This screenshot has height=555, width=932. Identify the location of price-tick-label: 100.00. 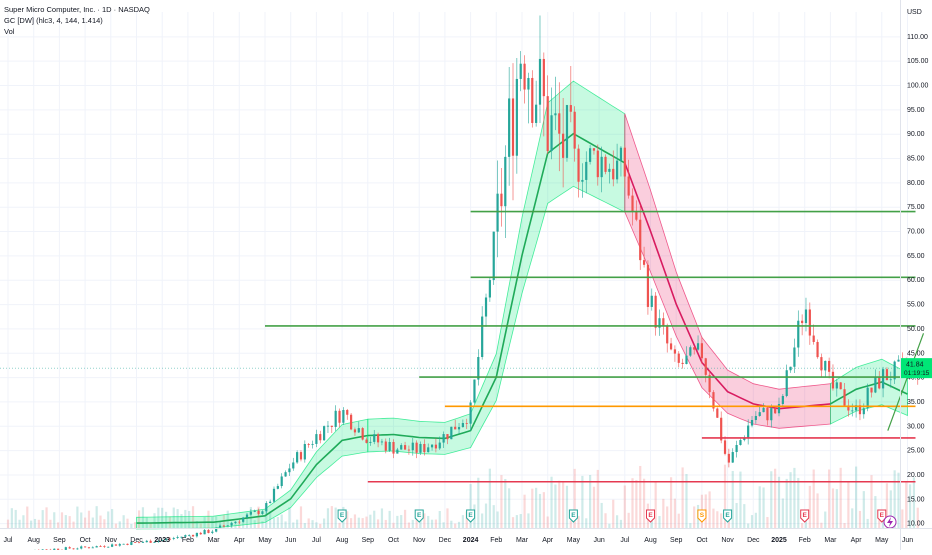
(918, 86).